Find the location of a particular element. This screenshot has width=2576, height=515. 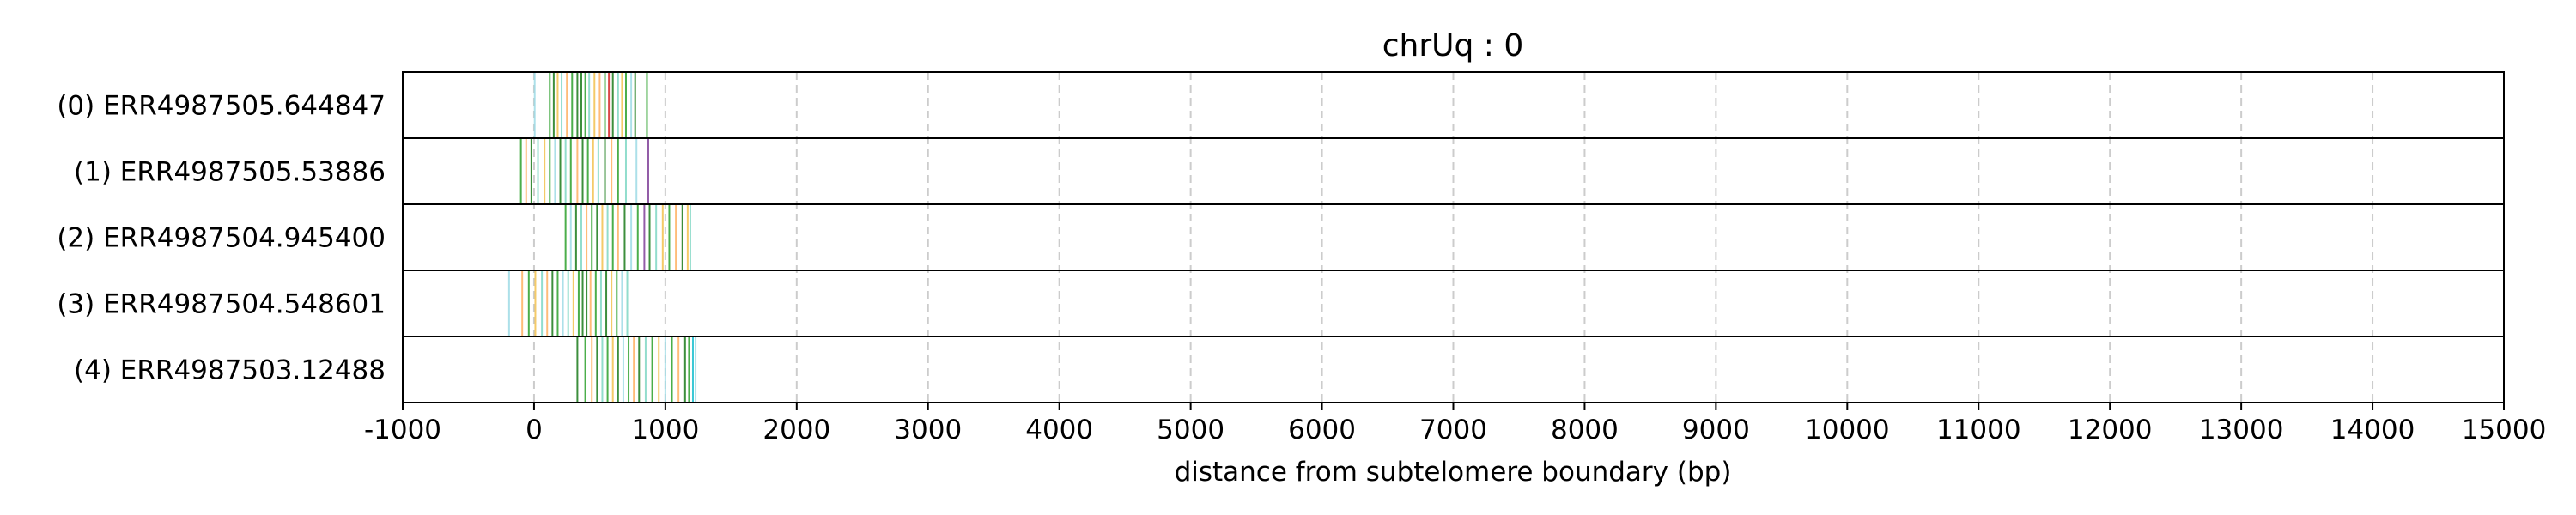

x-tick-label: 4000 is located at coordinates (1059, 430).